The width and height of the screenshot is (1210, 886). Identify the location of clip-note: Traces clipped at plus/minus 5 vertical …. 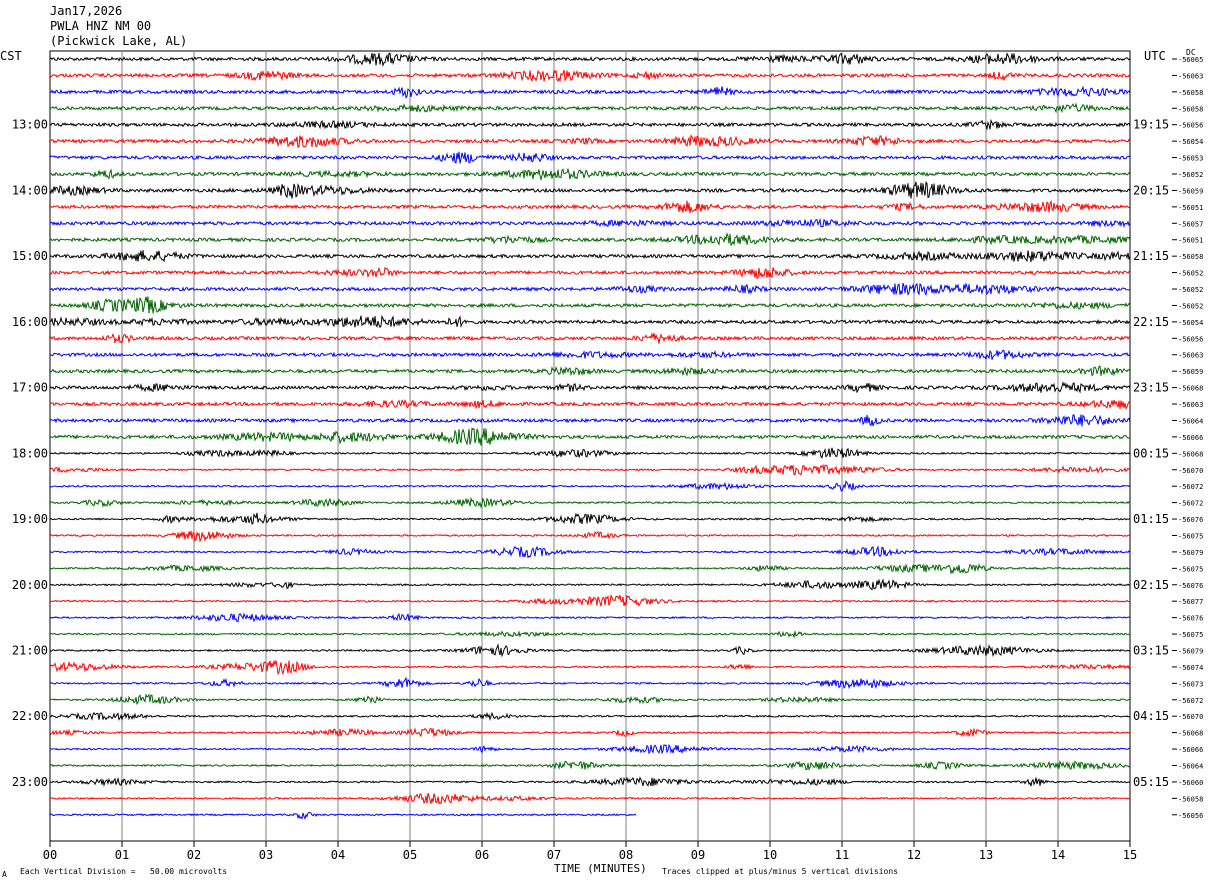
(780, 871).